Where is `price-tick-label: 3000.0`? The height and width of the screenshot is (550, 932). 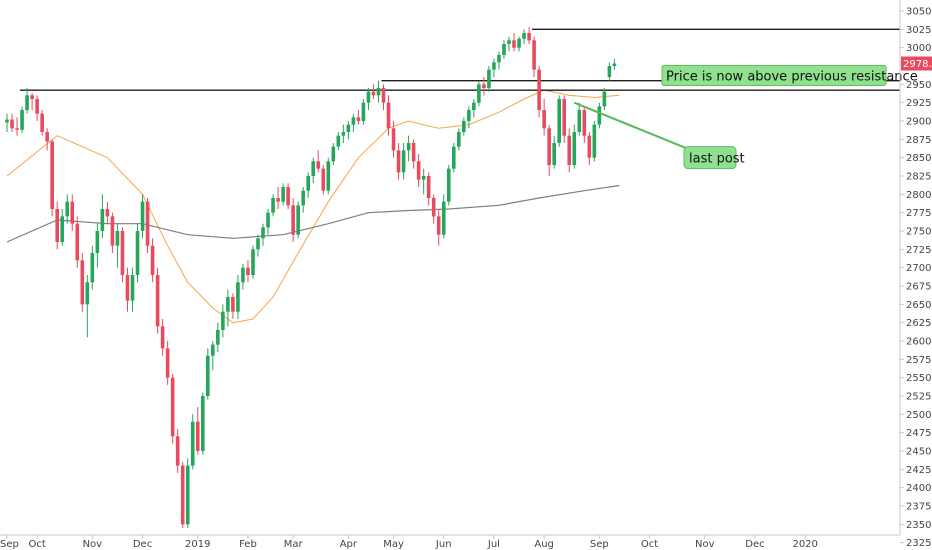 price-tick-label: 3000.0 is located at coordinates (919, 48).